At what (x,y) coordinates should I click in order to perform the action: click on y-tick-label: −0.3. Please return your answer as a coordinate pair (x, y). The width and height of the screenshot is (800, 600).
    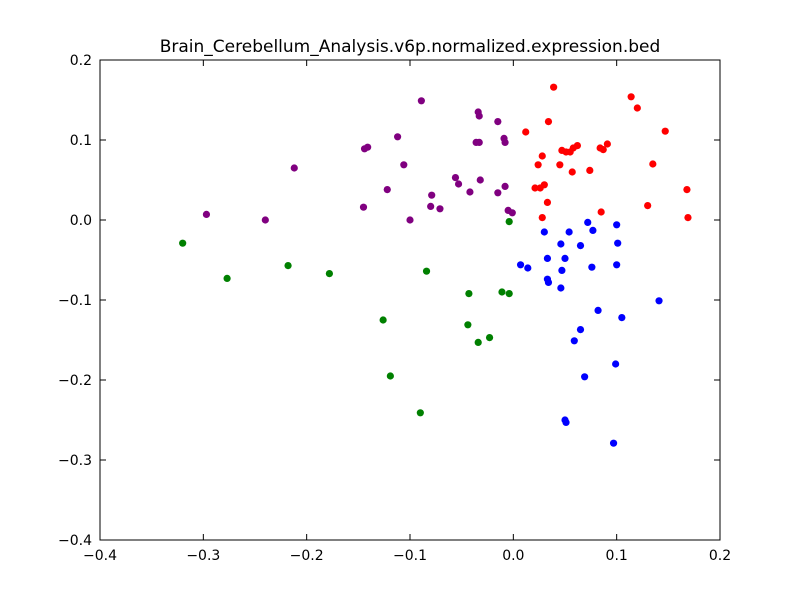
    Looking at the image, I should click on (75, 461).